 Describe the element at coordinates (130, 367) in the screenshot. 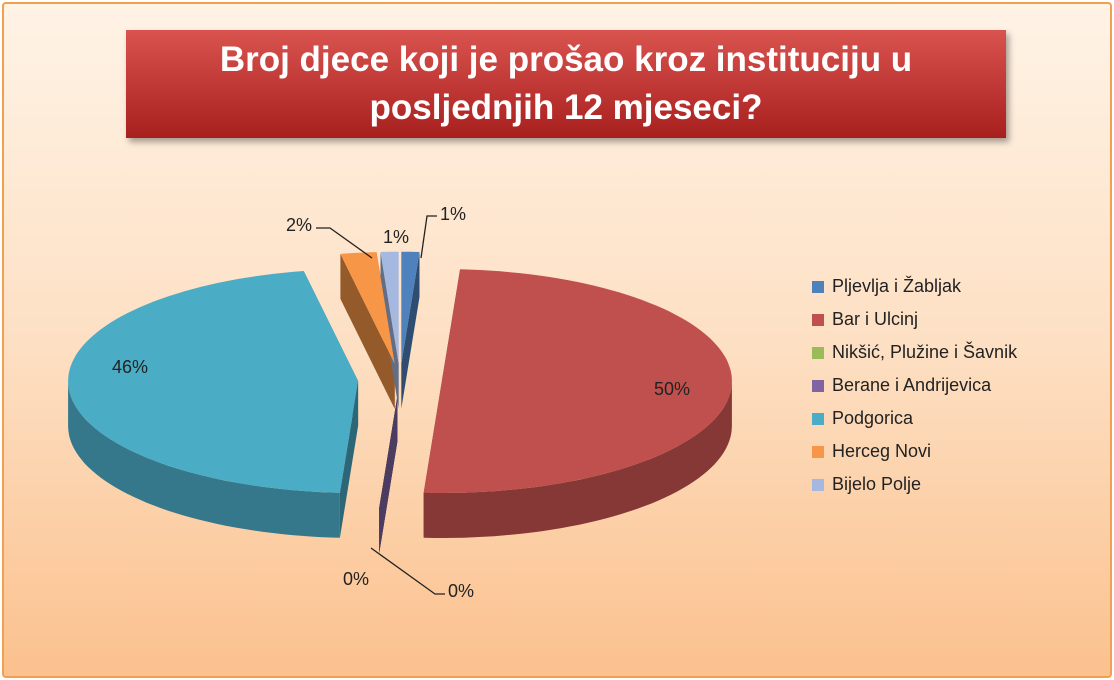

I see `data-label: 46%` at that location.